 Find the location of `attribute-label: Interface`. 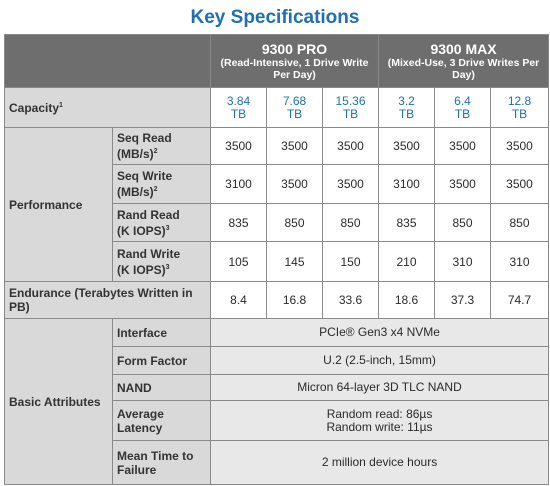

attribute-label: Interface is located at coordinates (161, 332).